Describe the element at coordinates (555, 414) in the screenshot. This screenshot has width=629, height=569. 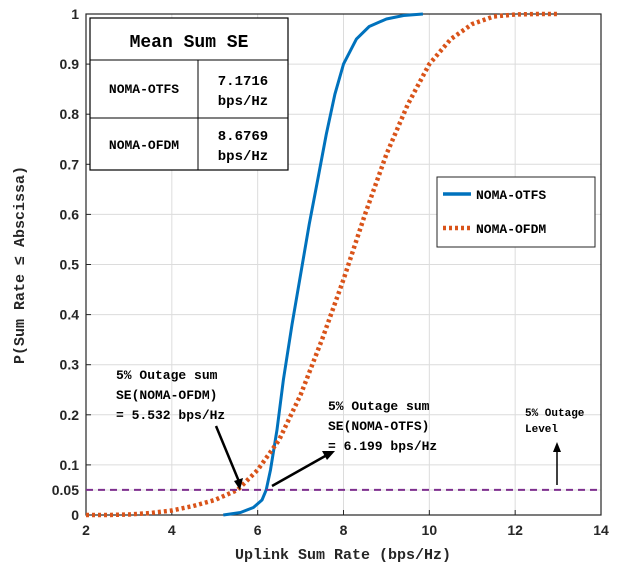
I see `annotation-line: 5% Outage` at that location.